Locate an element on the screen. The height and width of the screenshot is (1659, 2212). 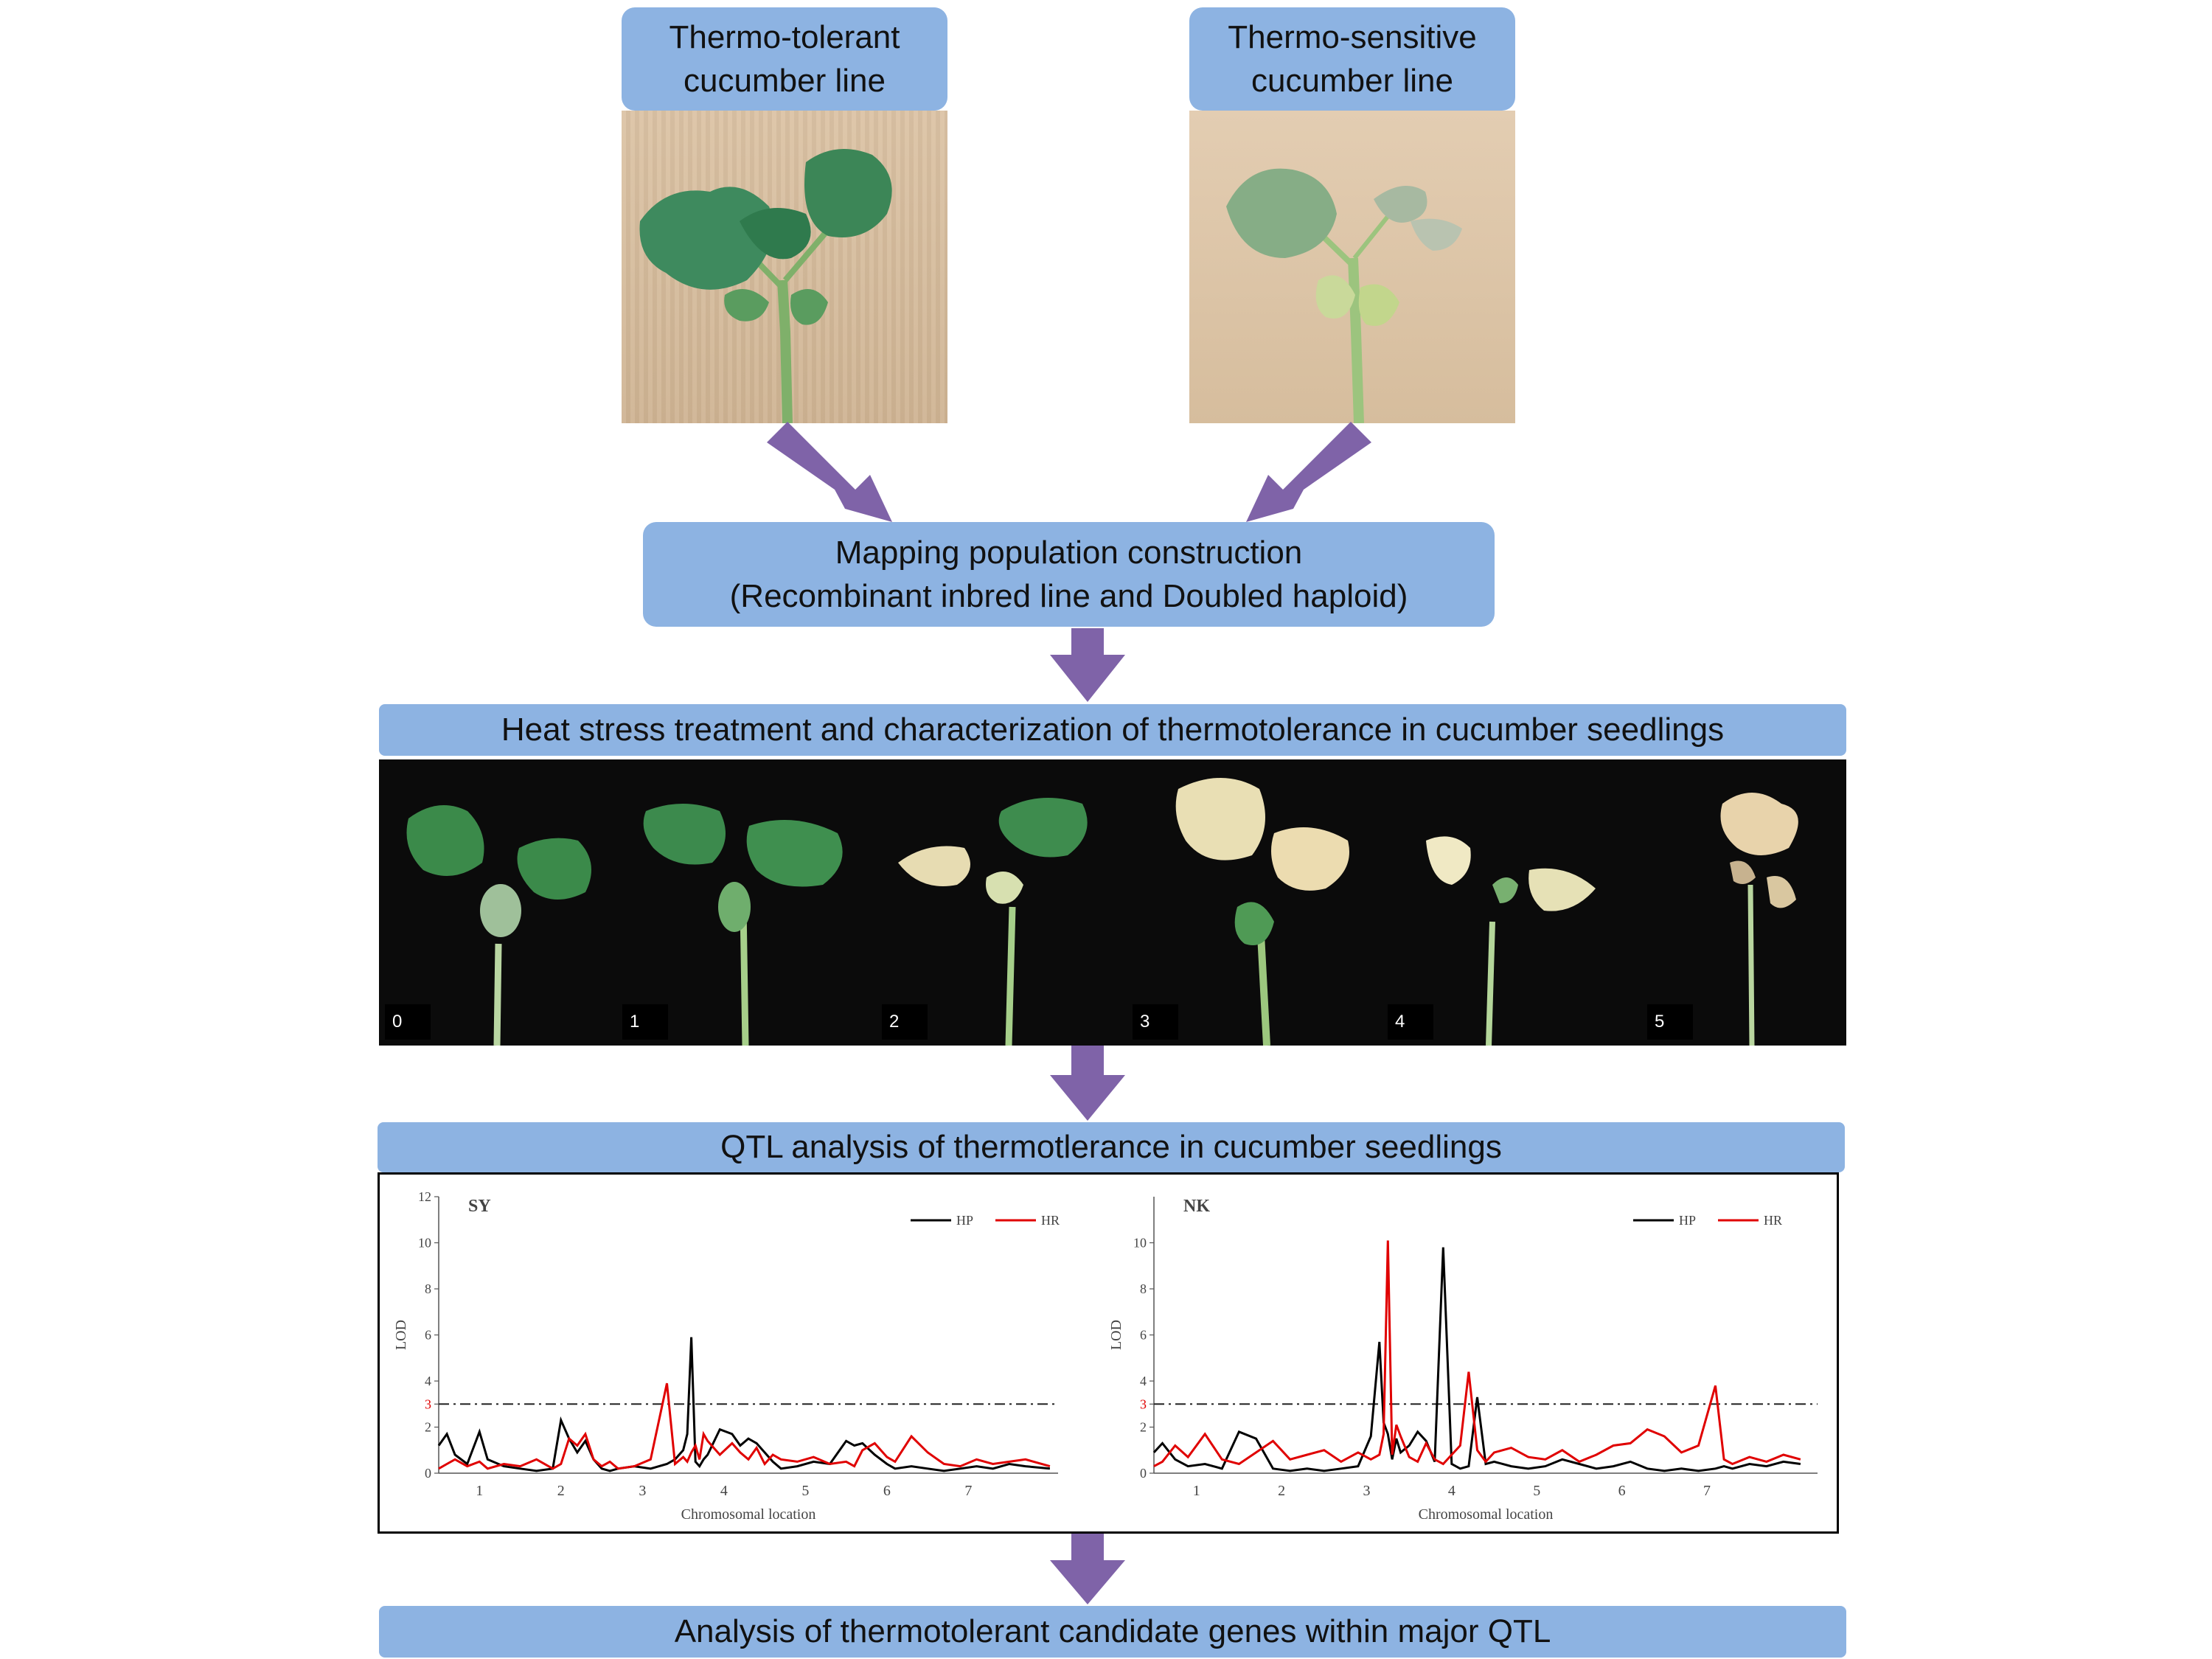
chart-nk-title: NK is located at coordinates (1196, 1206).